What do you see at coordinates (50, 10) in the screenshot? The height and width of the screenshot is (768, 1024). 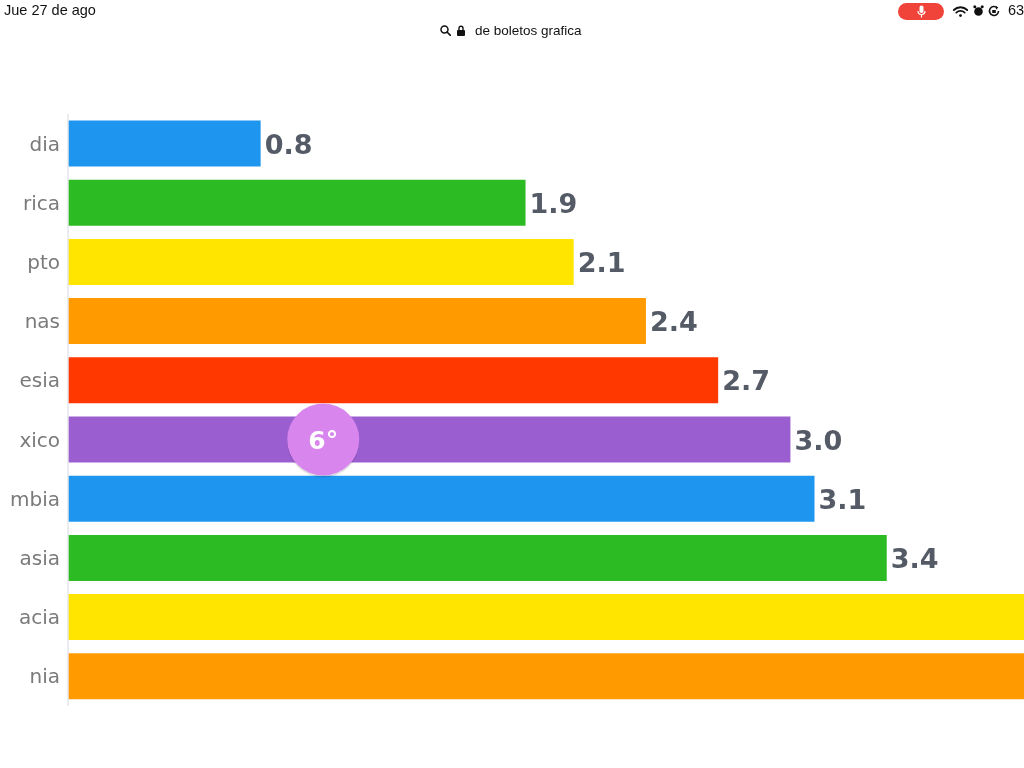 I see `text: Jue 27 de ago` at bounding box center [50, 10].